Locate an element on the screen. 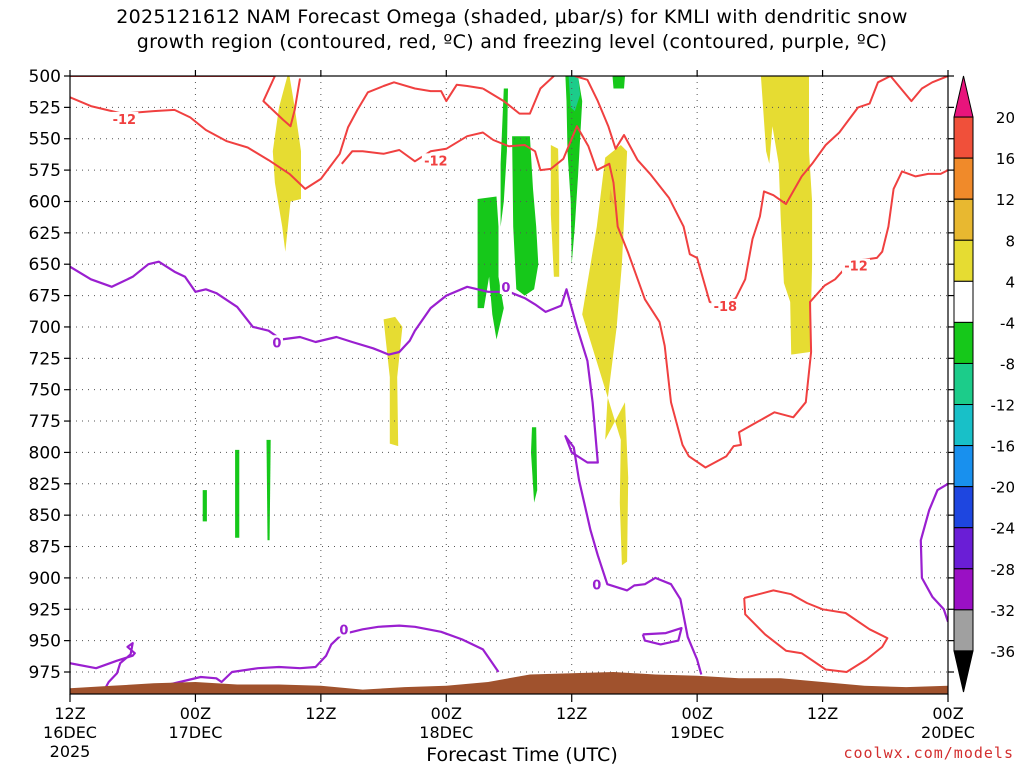  y-tick-label: 800 is located at coordinates (45, 453).